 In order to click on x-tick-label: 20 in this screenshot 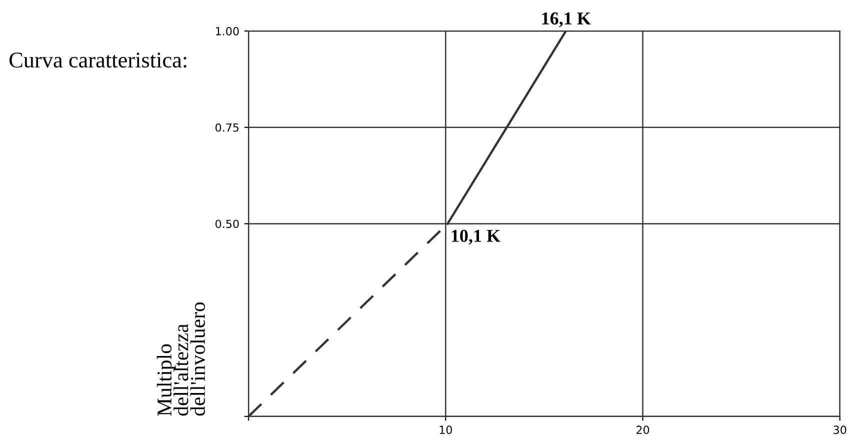, I will do `click(643, 430)`.